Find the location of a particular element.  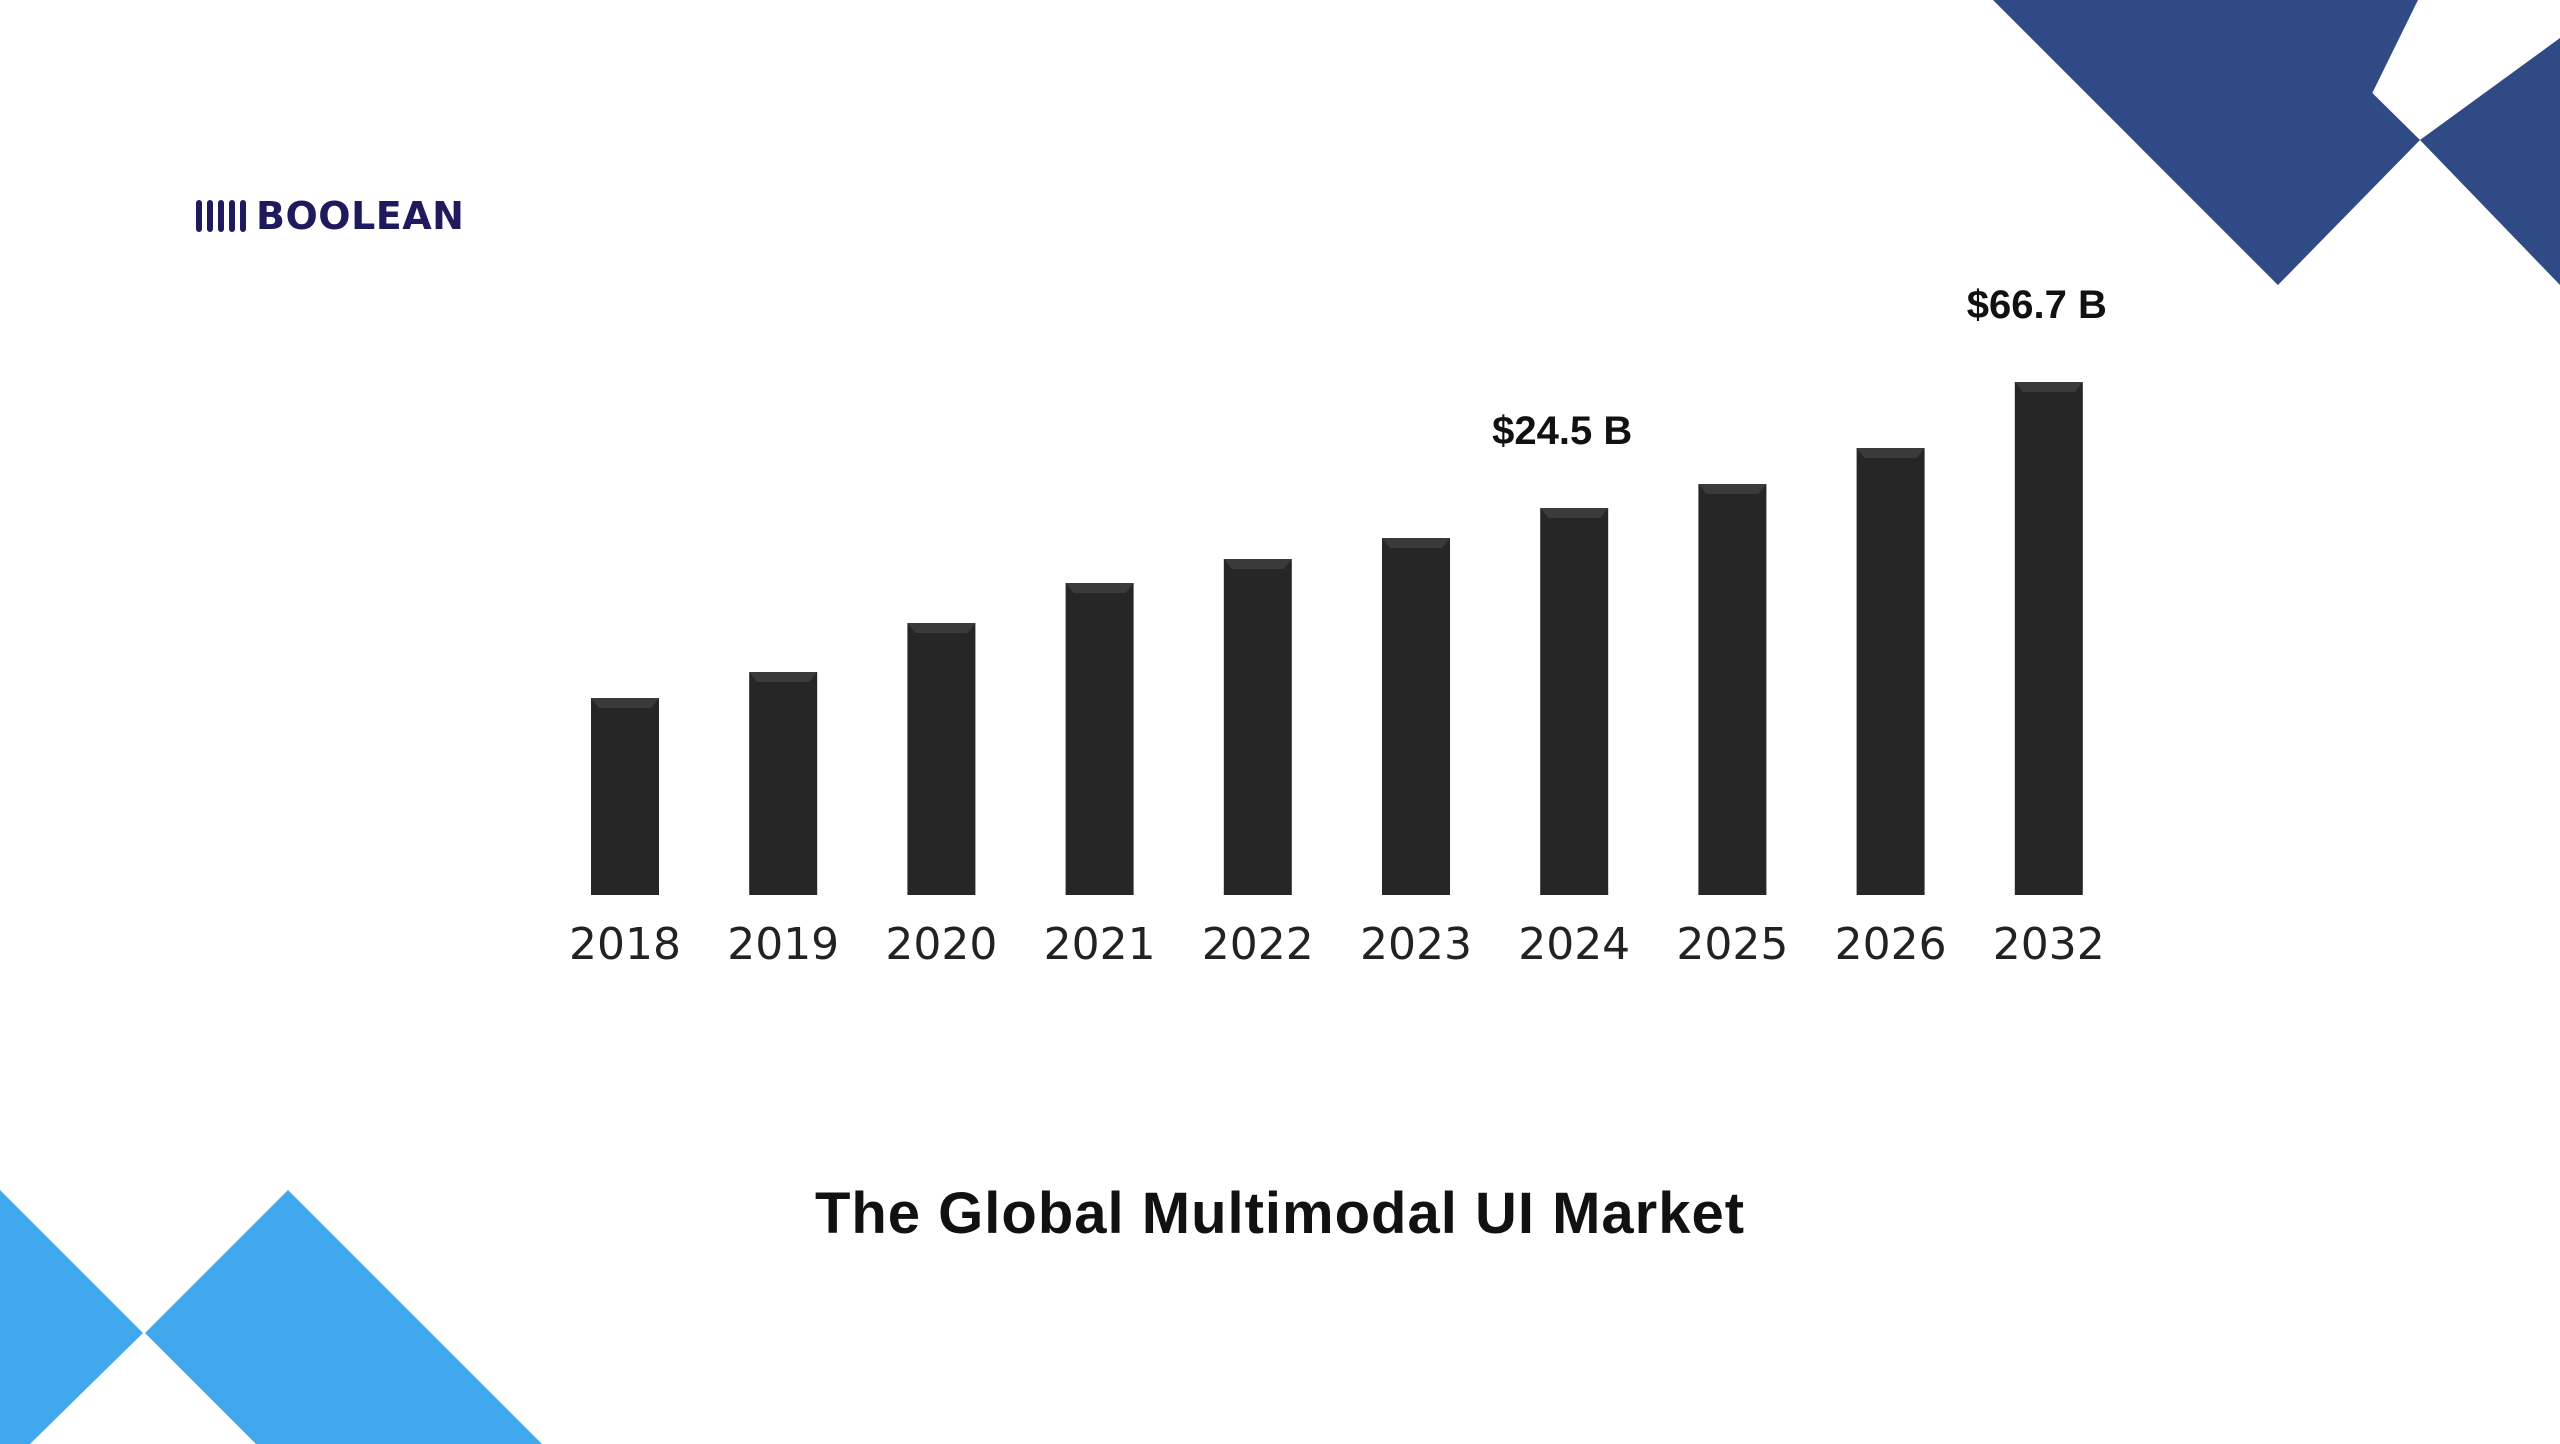

bar-2032 is located at coordinates (2048, 638).